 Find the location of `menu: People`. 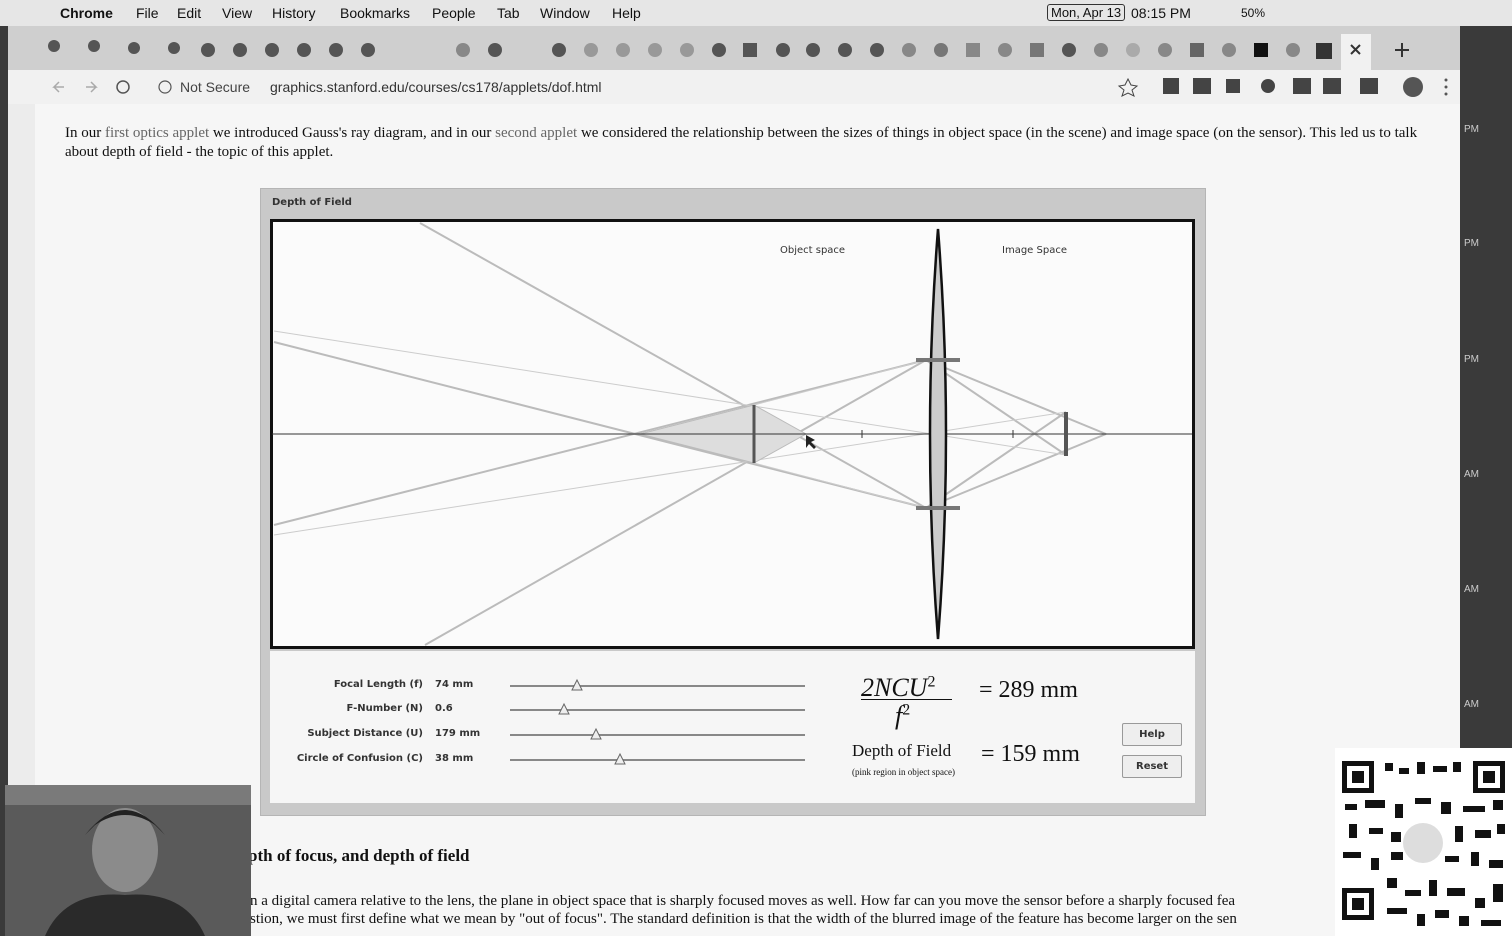

menu: People is located at coordinates (454, 13).